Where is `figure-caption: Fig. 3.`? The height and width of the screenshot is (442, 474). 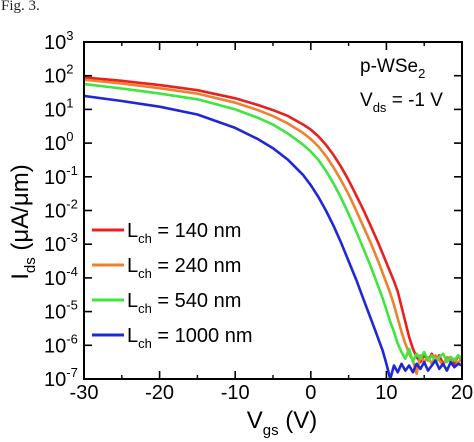 figure-caption: Fig. 3. is located at coordinates (20, 7).